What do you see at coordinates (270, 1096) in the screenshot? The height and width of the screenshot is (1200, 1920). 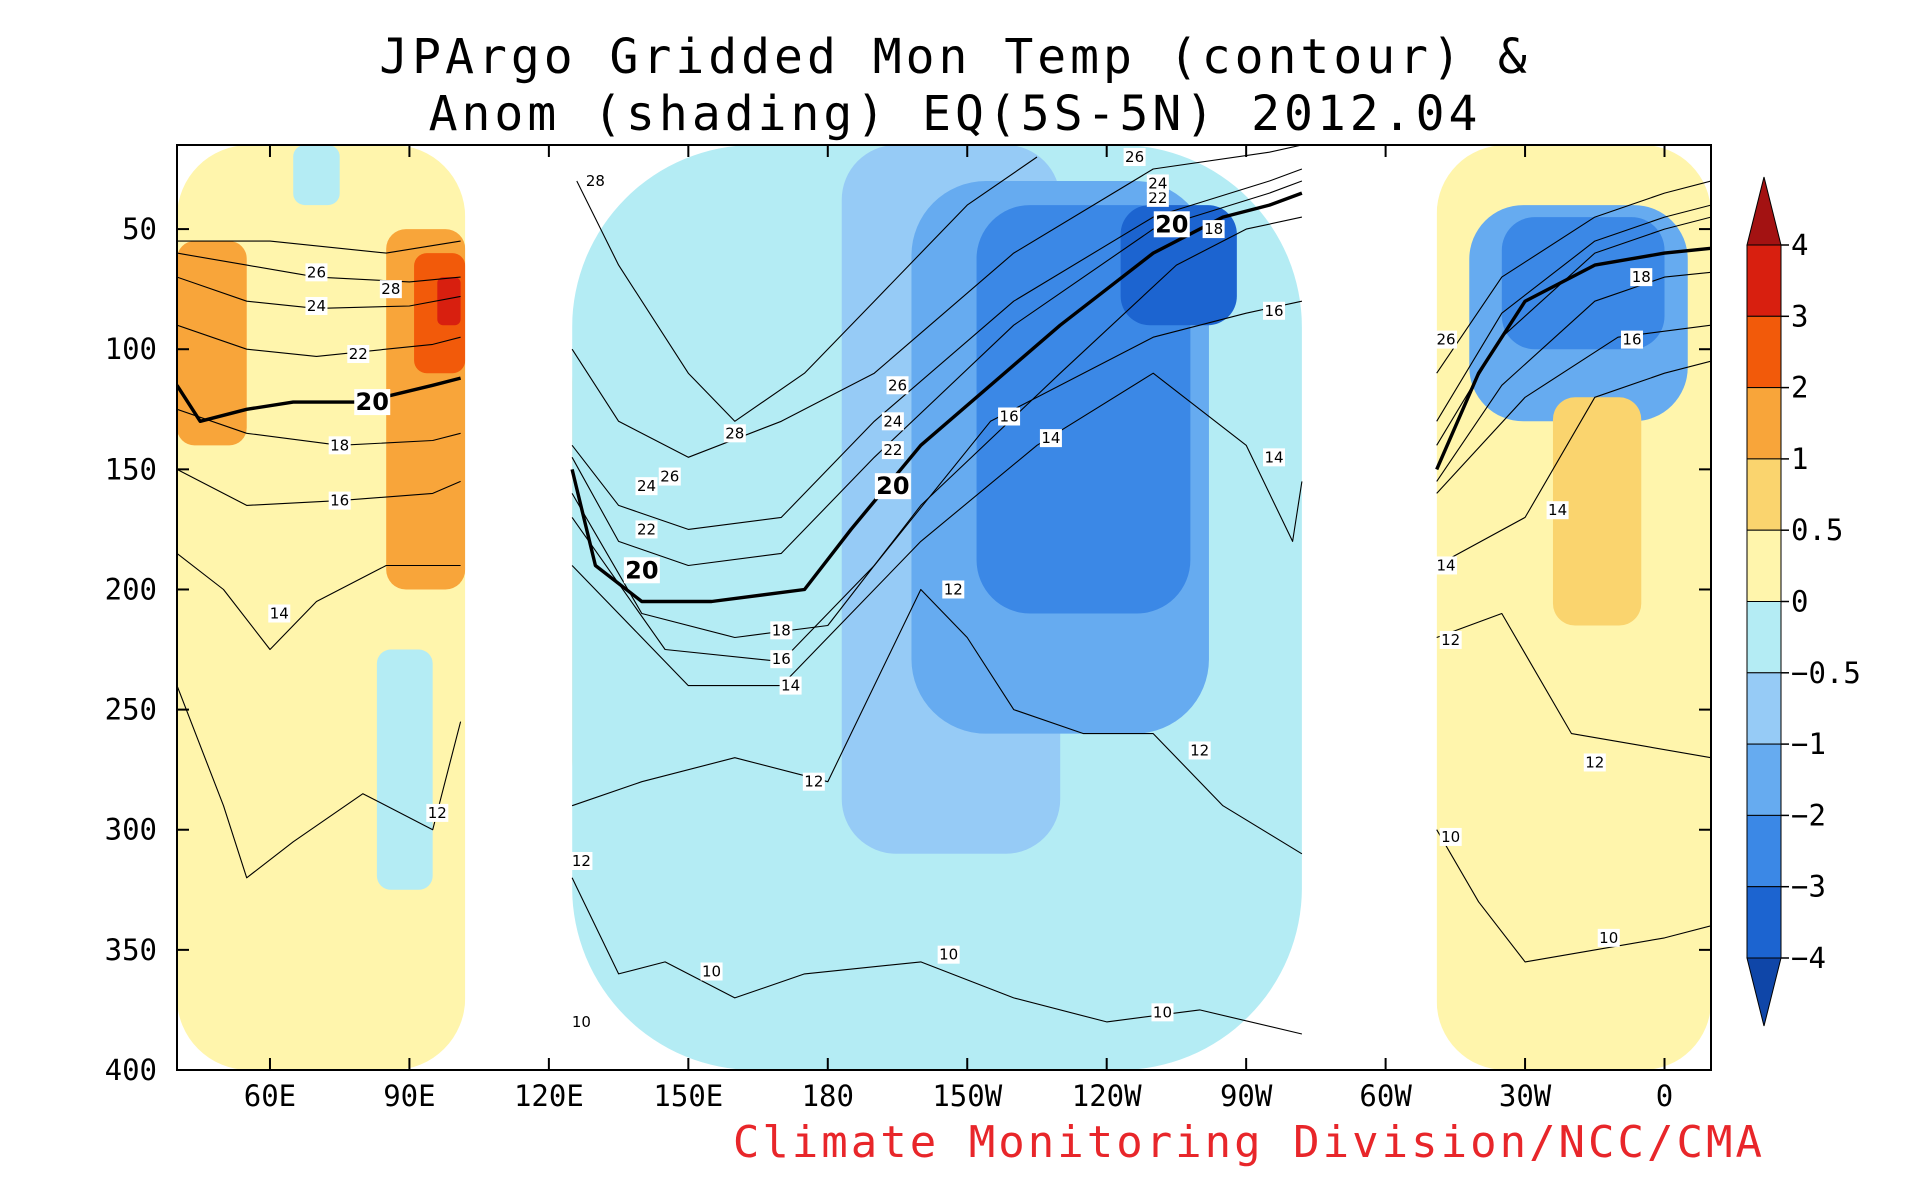 I see `x-tick-label-60E: 60E` at bounding box center [270, 1096].